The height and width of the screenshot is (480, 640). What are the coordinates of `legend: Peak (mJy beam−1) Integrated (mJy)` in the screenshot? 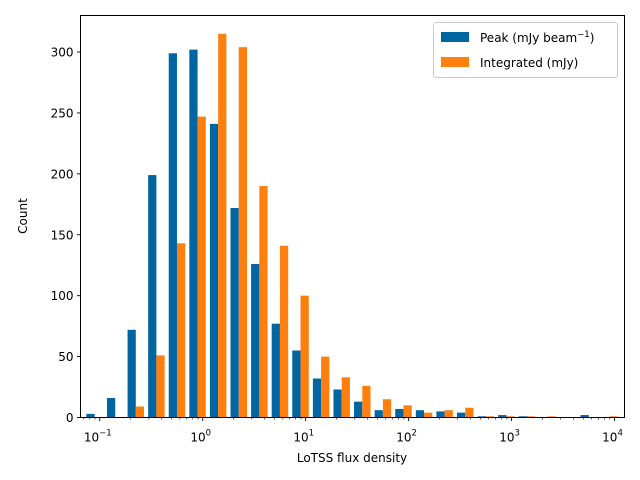 It's located at (525, 50).